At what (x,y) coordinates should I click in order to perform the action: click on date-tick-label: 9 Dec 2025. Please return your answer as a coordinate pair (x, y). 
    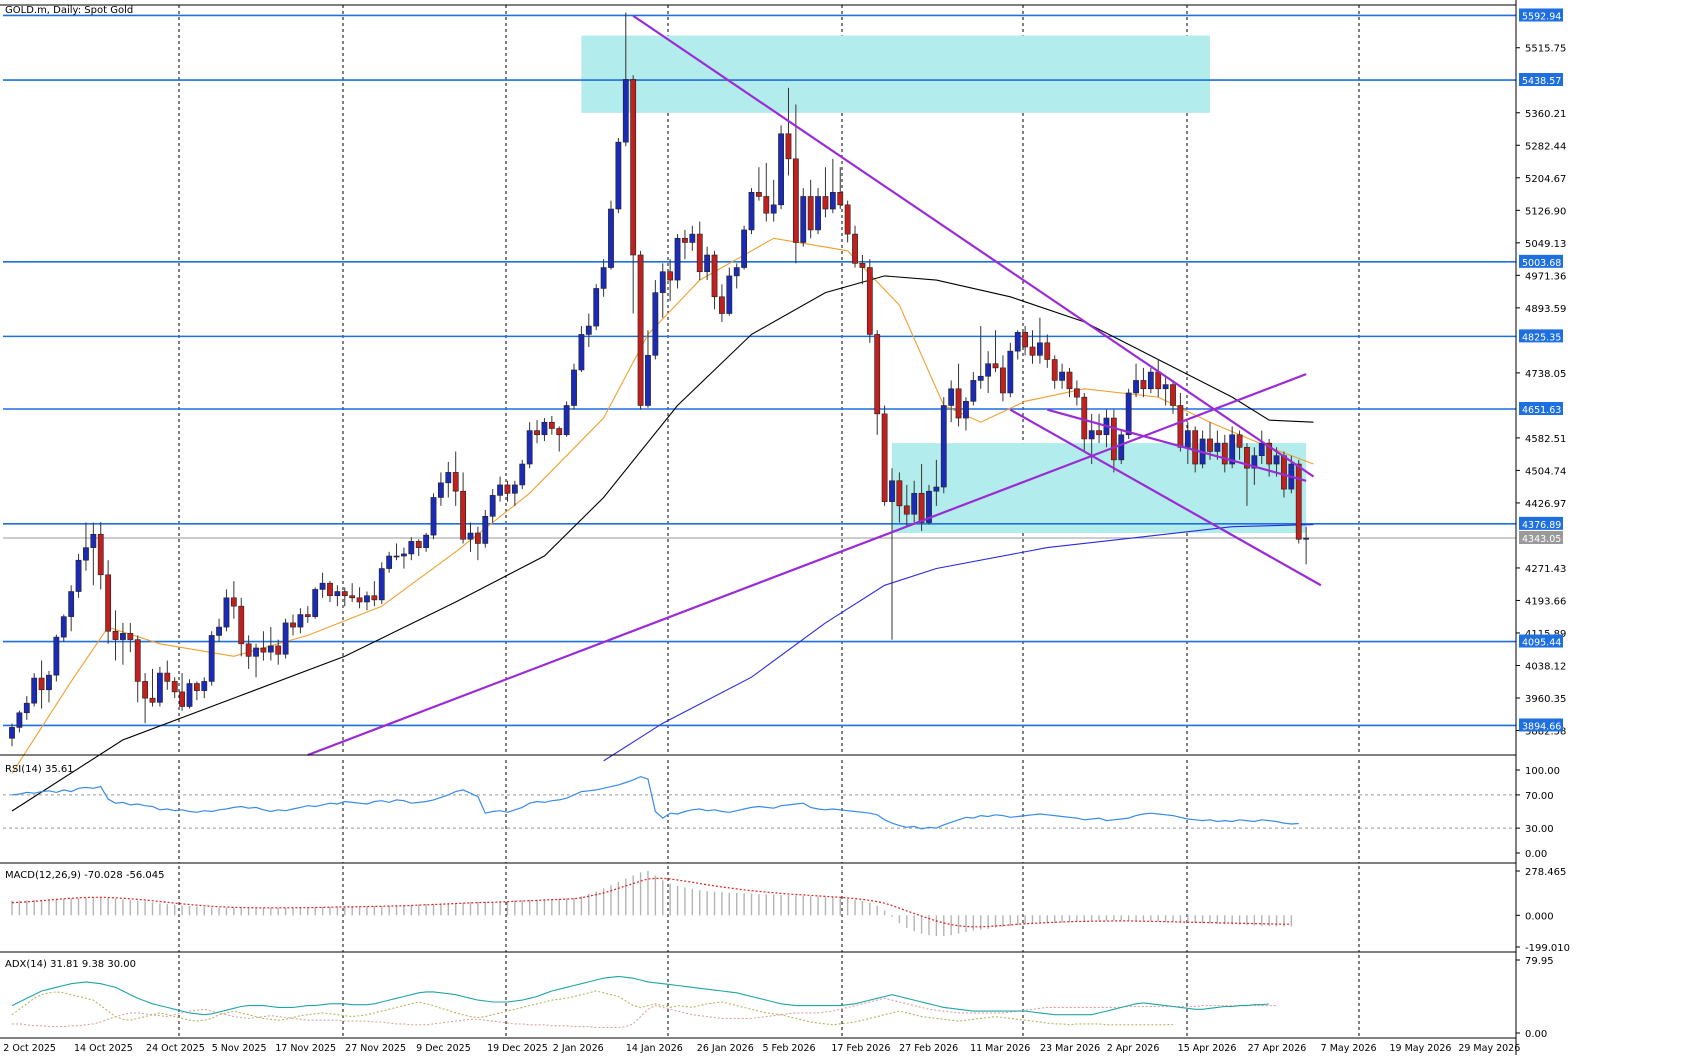
    Looking at the image, I should click on (443, 1048).